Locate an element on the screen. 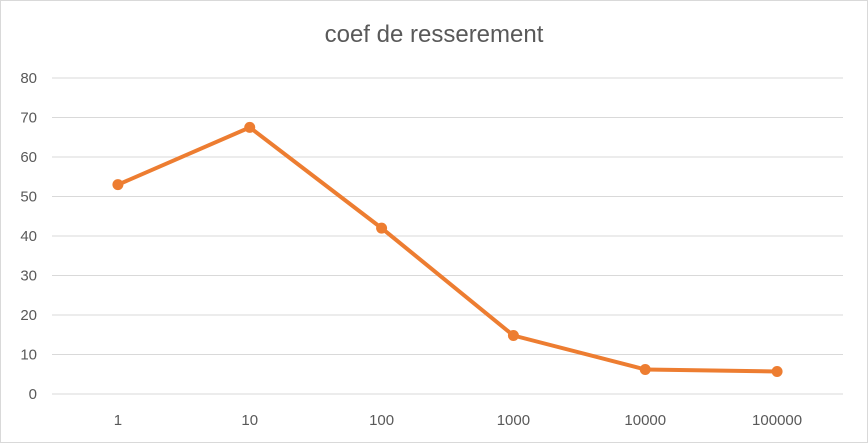 This screenshot has height=443, width=868. x-tick-label: 100 is located at coordinates (381, 420).